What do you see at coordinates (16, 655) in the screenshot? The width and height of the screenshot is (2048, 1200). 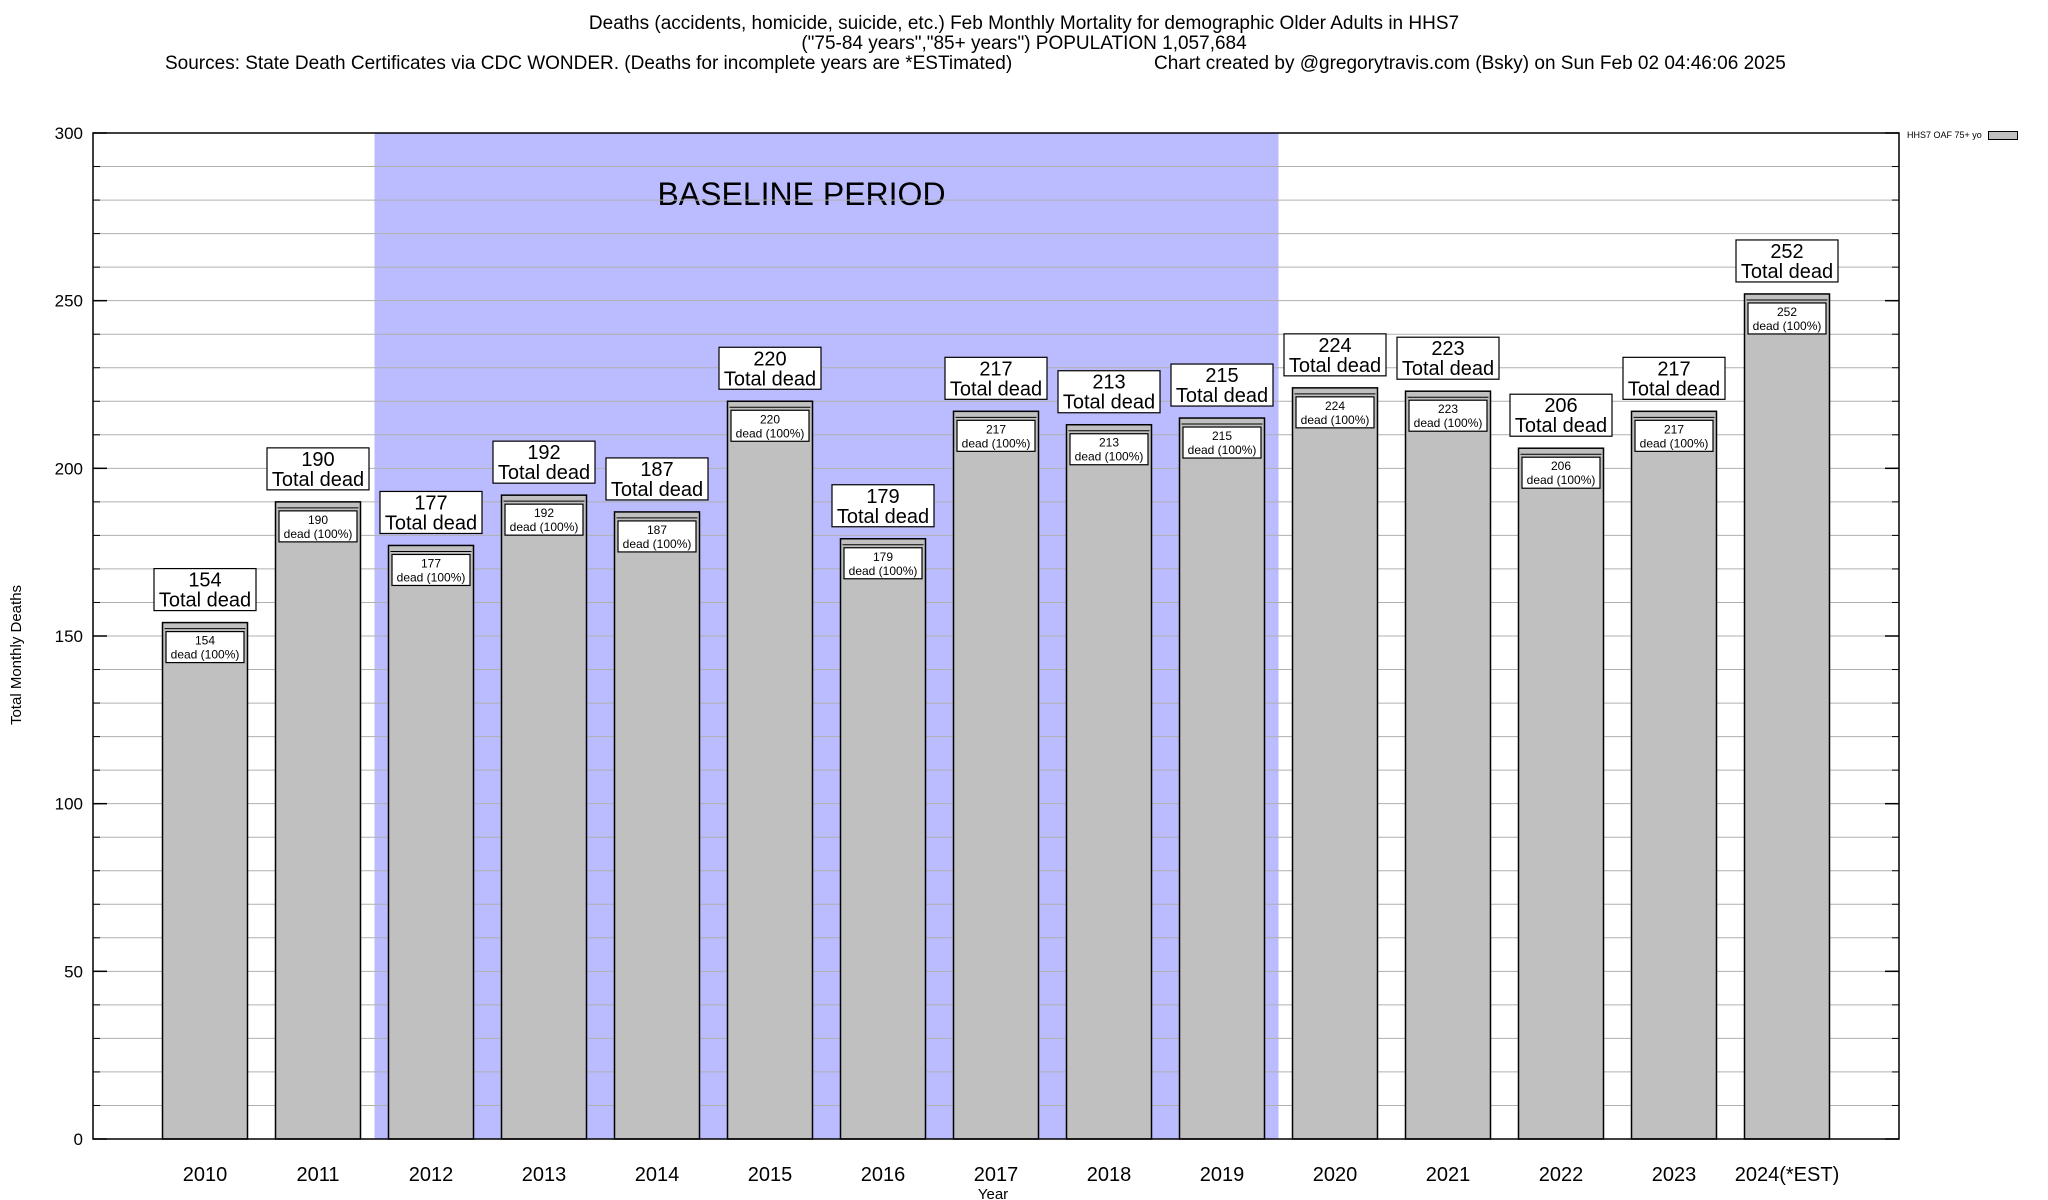 I see `y-axis-title: Total Monthly Deaths` at bounding box center [16, 655].